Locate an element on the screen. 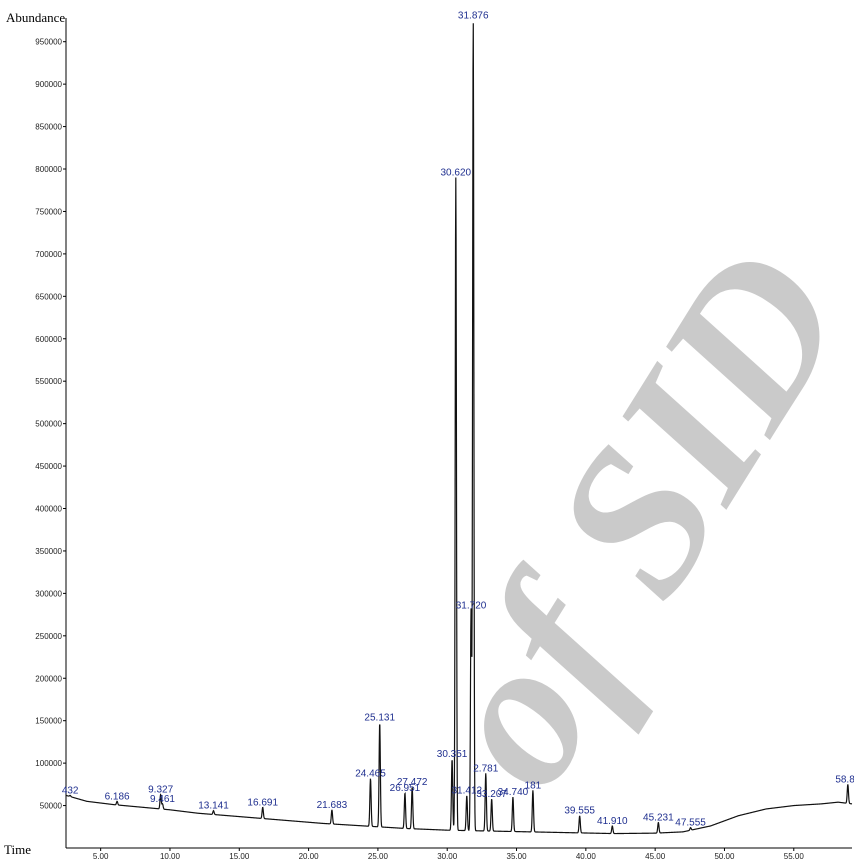 The image size is (854, 868). y-tick-label: 650000 is located at coordinates (48, 296).